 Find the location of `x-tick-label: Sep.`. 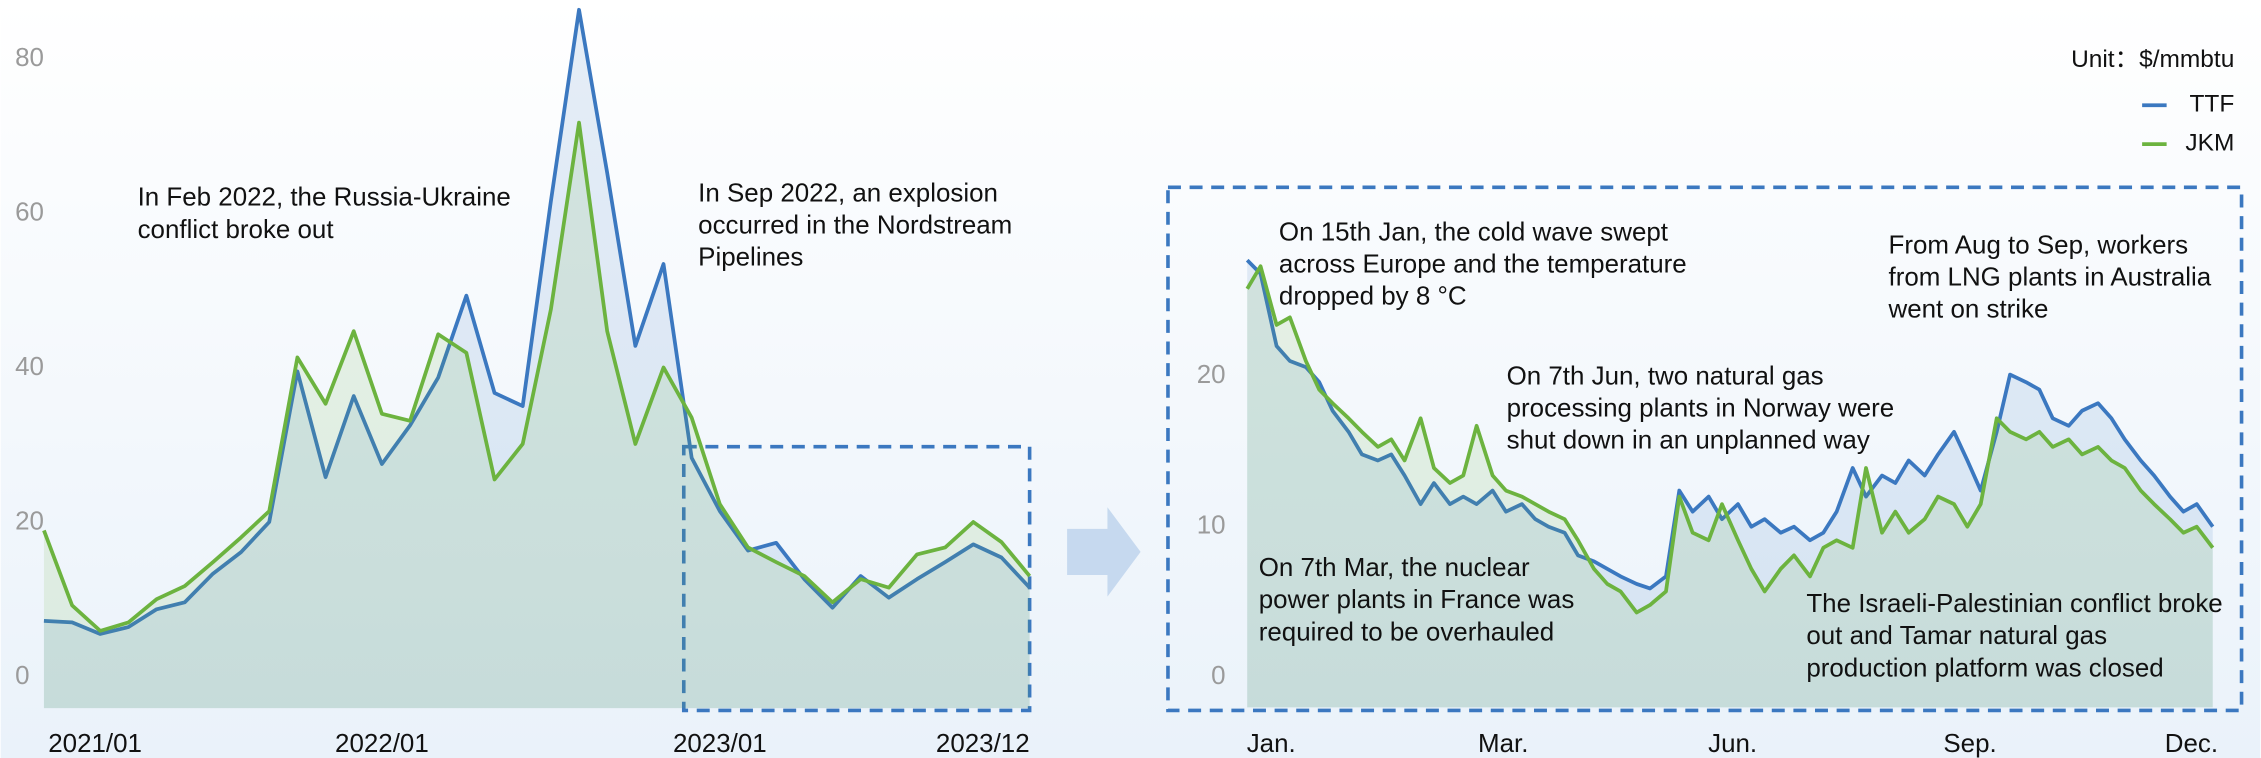

x-tick-label: Sep. is located at coordinates (1969, 744).